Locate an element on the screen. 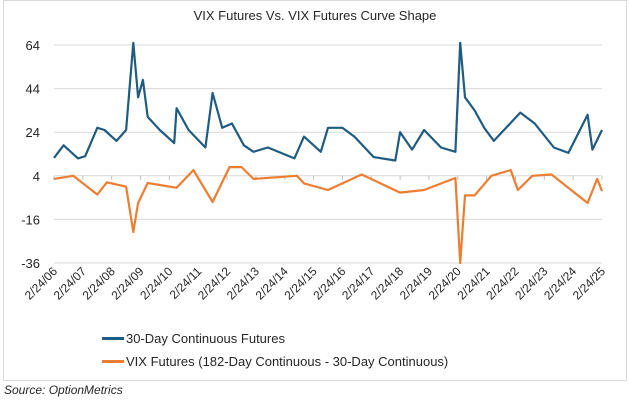  x-tick-label: 2/24/25 is located at coordinates (589, 283).